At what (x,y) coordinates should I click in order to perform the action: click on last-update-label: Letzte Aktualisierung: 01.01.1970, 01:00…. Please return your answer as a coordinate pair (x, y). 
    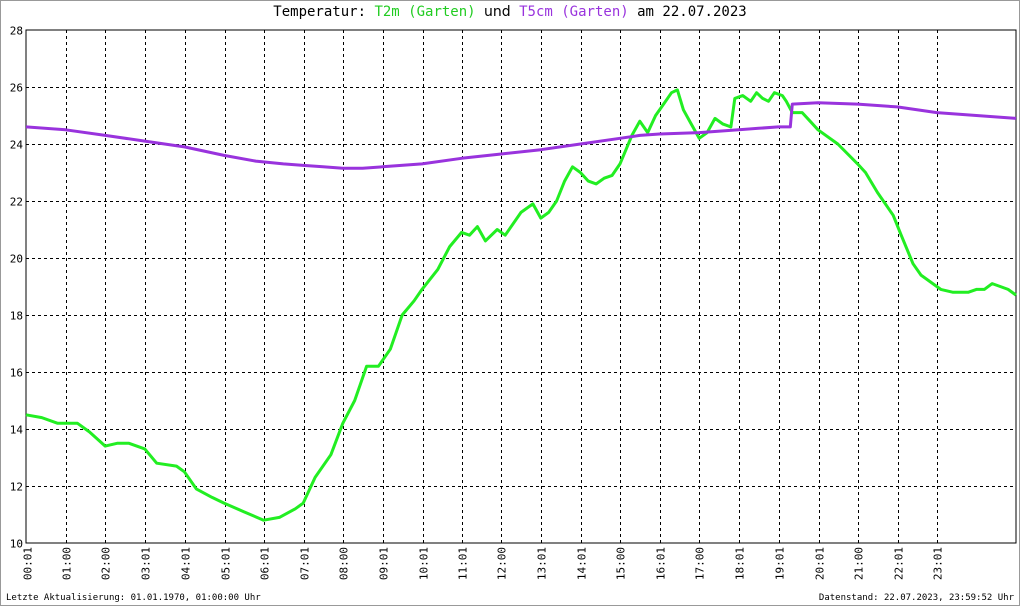
    Looking at the image, I should click on (133, 598).